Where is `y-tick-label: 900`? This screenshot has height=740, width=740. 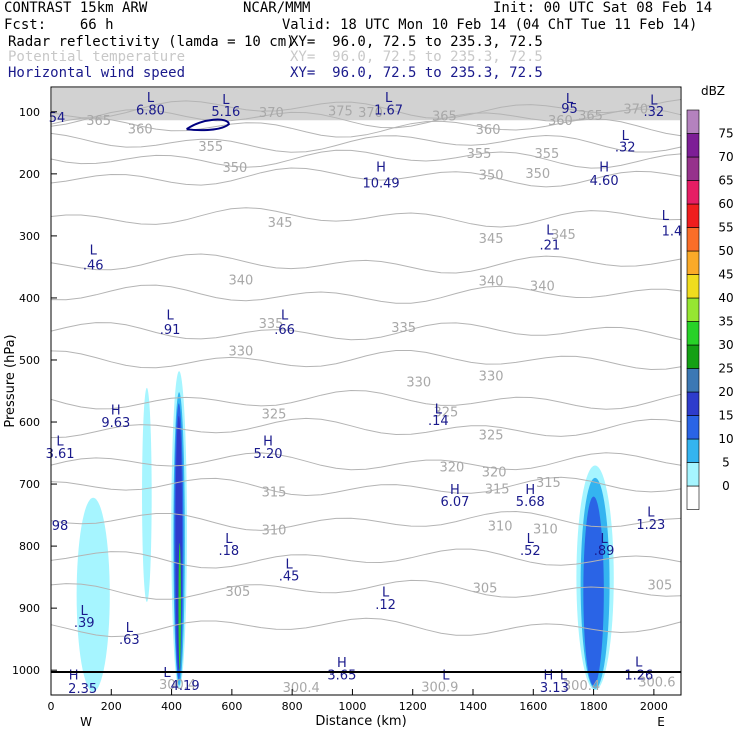 y-tick-label: 900 is located at coordinates (29, 608).